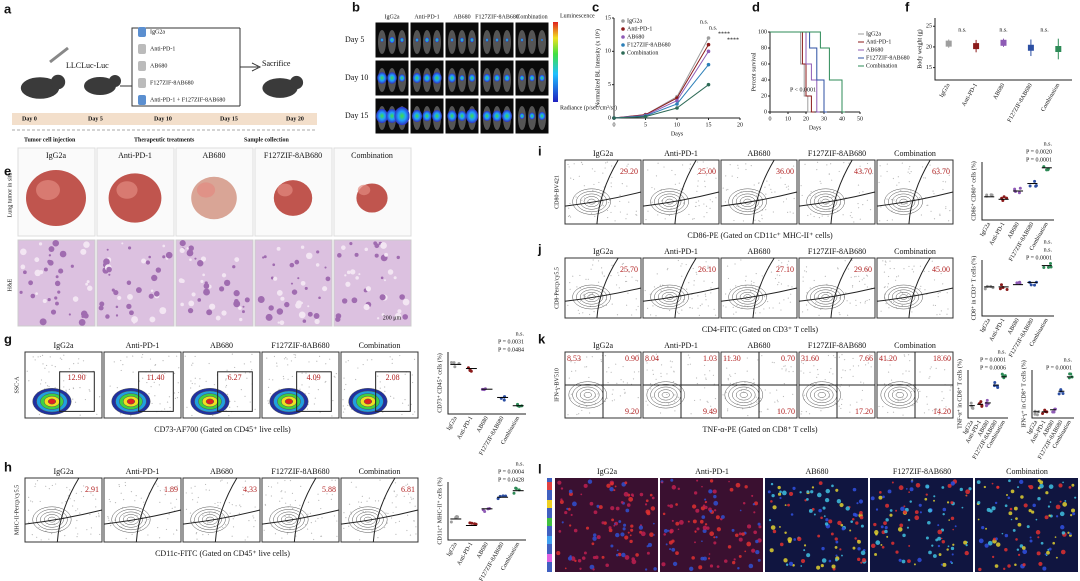 The width and height of the screenshot is (1080, 581). What do you see at coordinates (842, 119) in the screenshot?
I see `x-tick-label: 40` at bounding box center [842, 119].